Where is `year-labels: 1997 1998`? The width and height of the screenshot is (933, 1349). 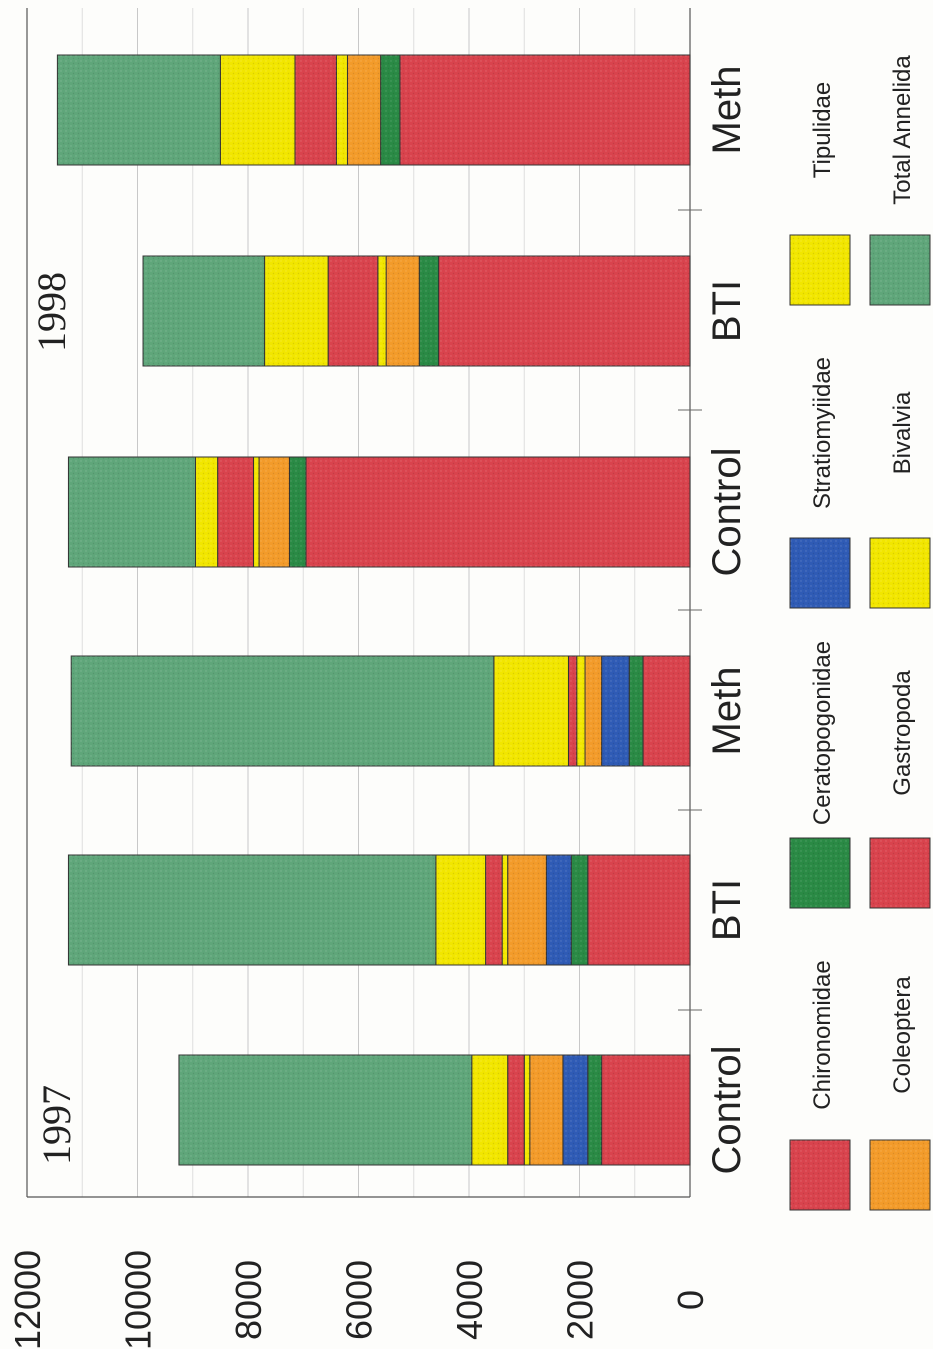 year-labels: 1997 1998 is located at coordinates (54, 718).